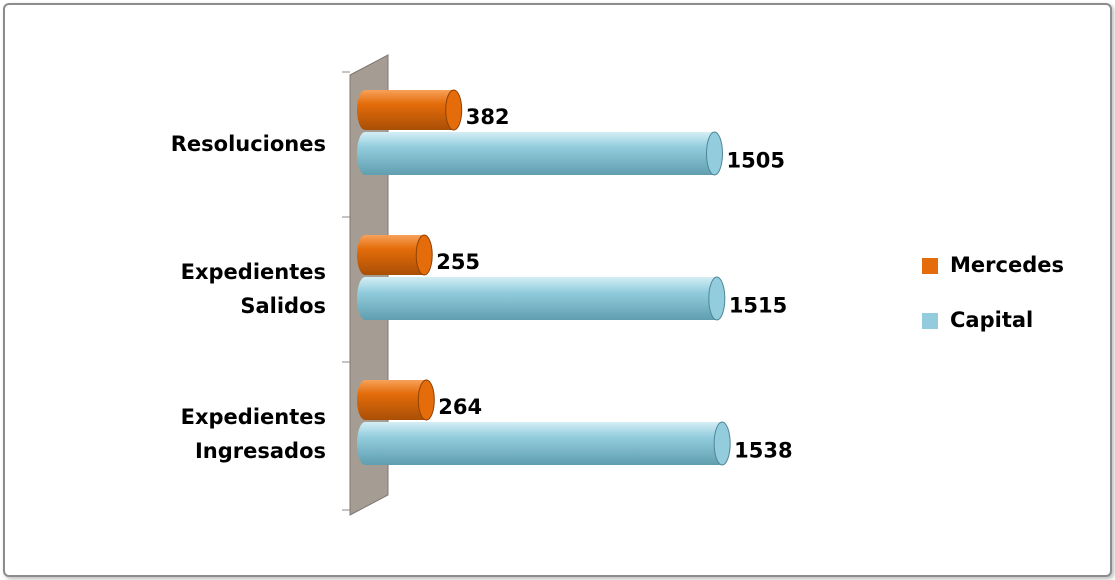 This screenshot has width=1115, height=580. Describe the element at coordinates (253, 434) in the screenshot. I see `y-tick-label: Expedientes Ingresados` at that location.